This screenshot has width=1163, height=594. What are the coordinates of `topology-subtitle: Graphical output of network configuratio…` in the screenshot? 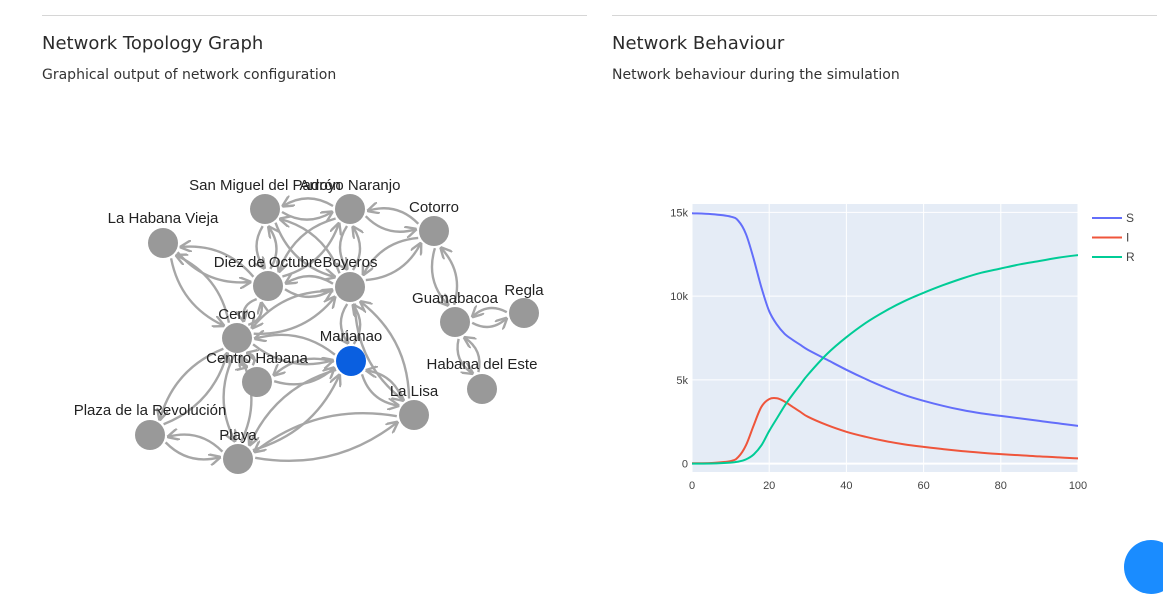 It's located at (189, 75).